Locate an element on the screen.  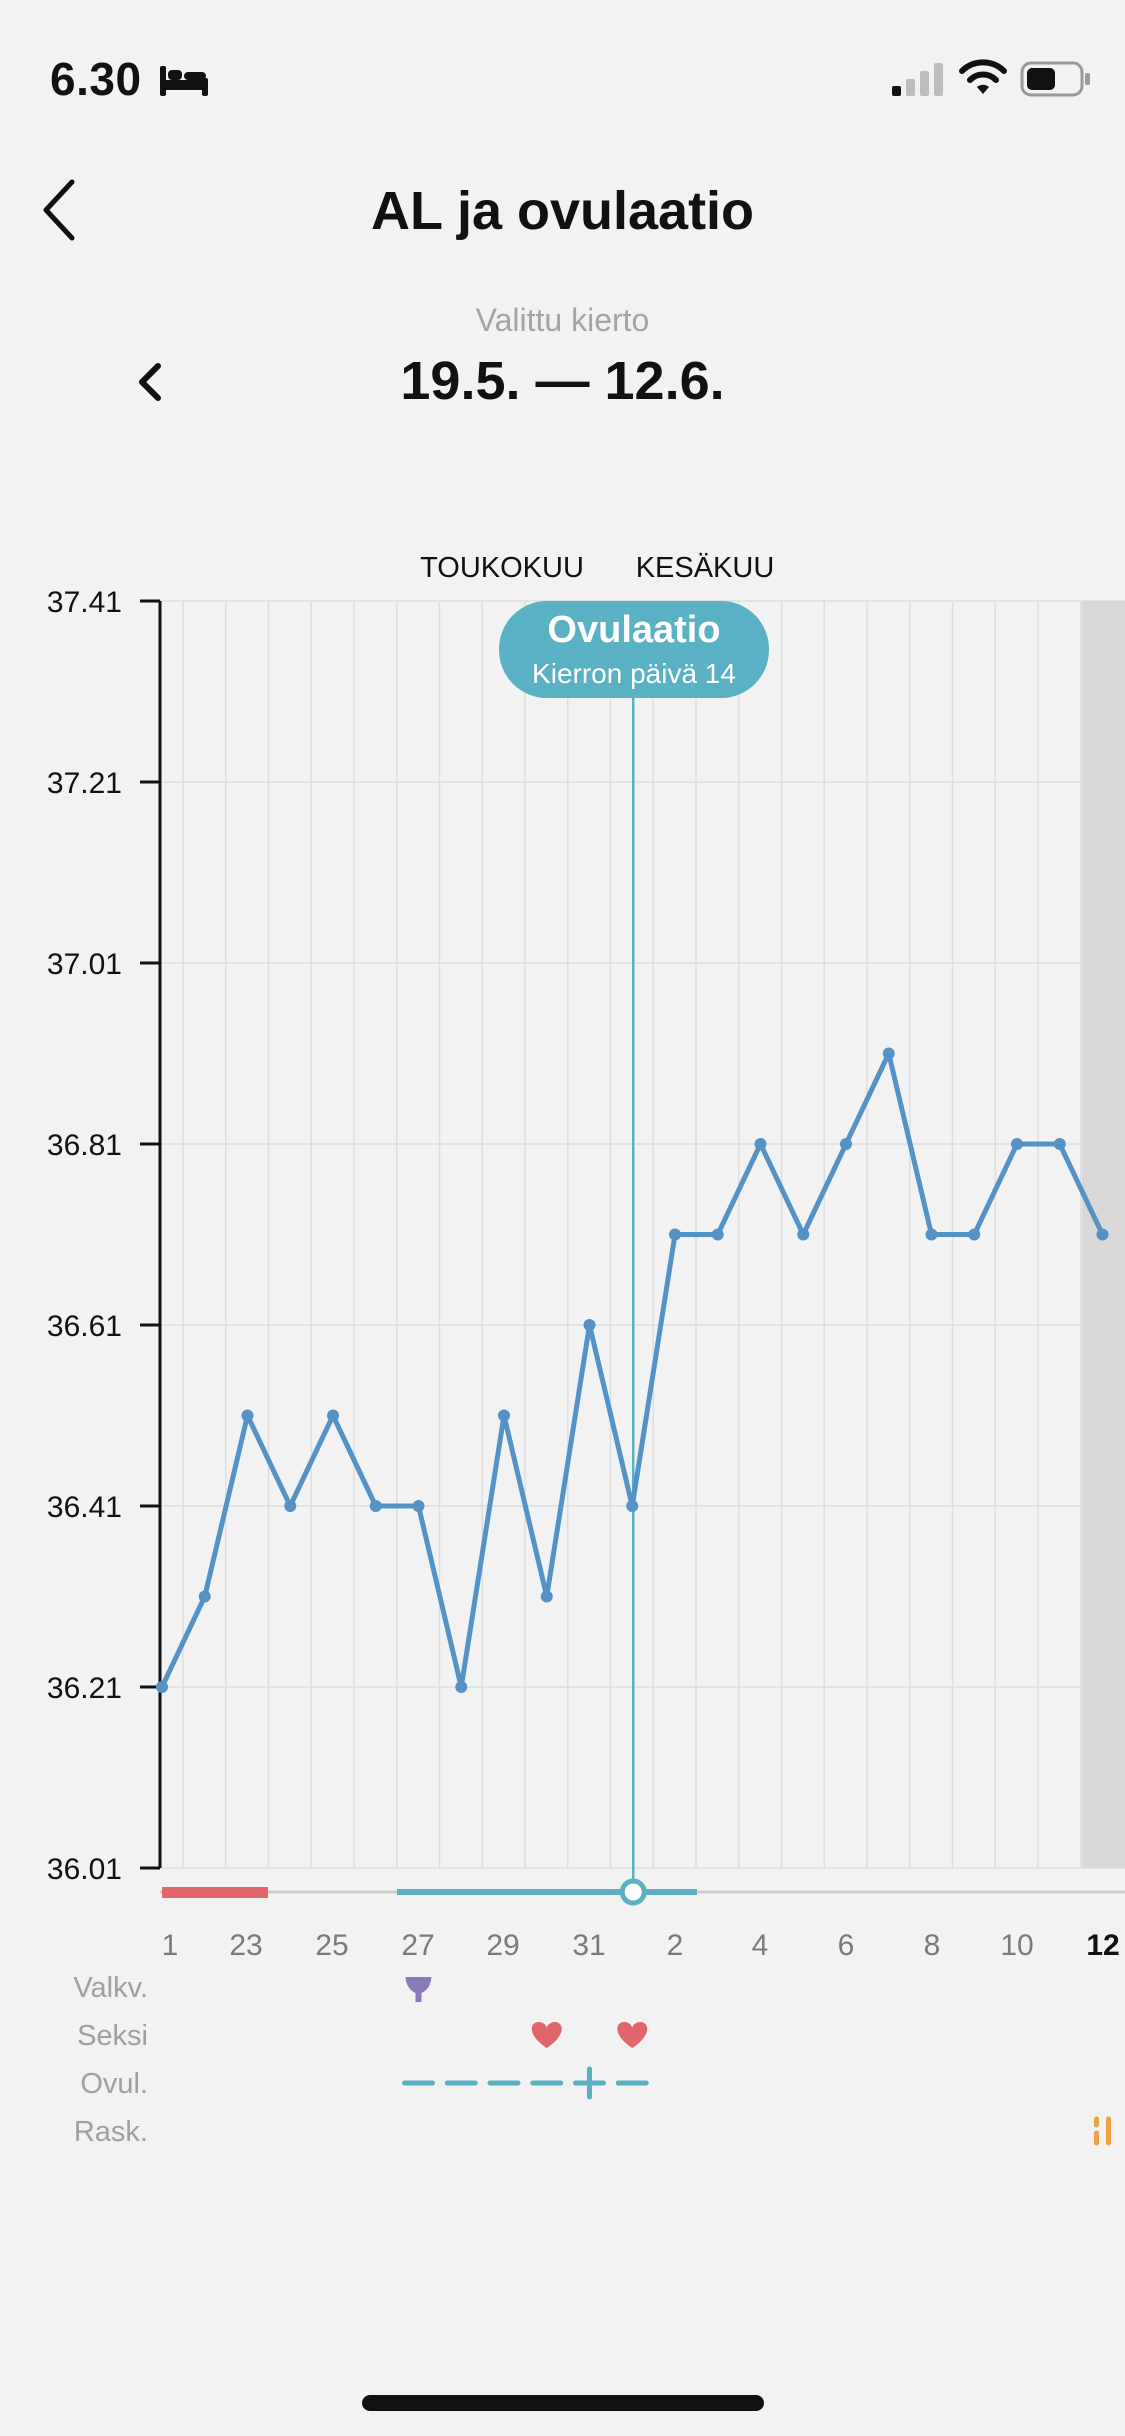
x-tick-label: 29 is located at coordinates (502, 1945).